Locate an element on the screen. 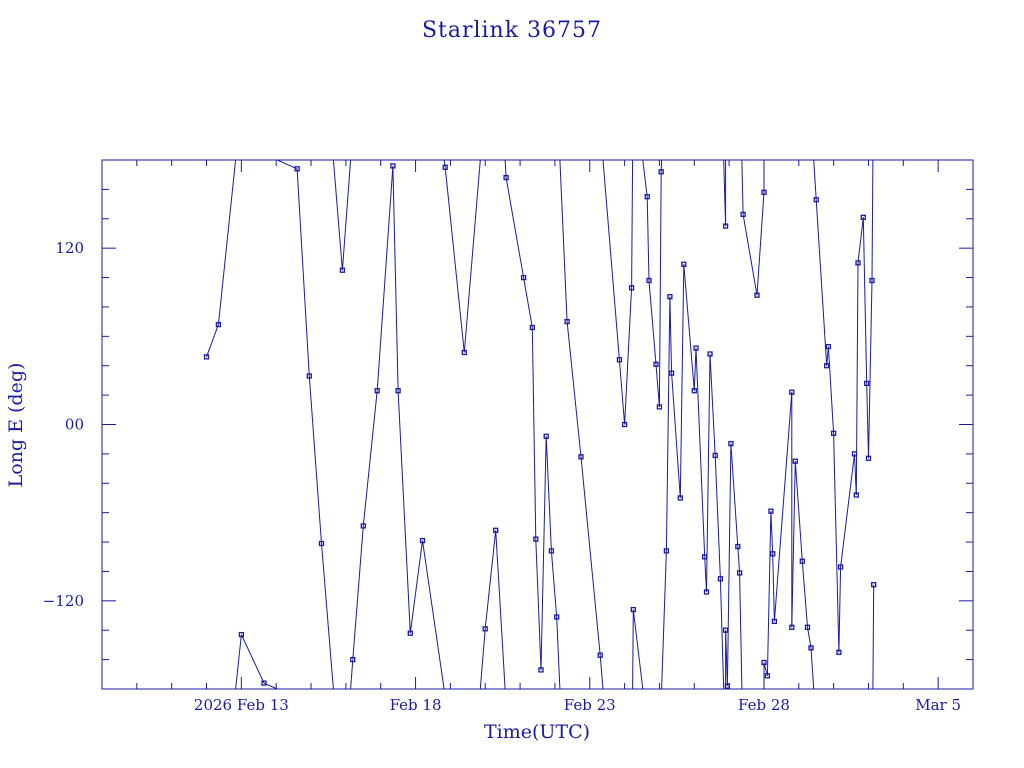 The height and width of the screenshot is (768, 1024). x-tick-label: Feb 18 is located at coordinates (416, 705).